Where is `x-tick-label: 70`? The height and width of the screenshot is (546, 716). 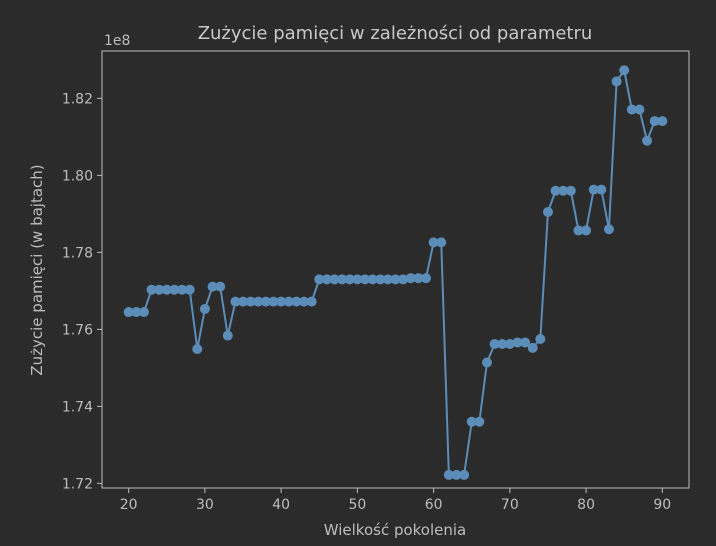 x-tick-label: 70 is located at coordinates (510, 505).